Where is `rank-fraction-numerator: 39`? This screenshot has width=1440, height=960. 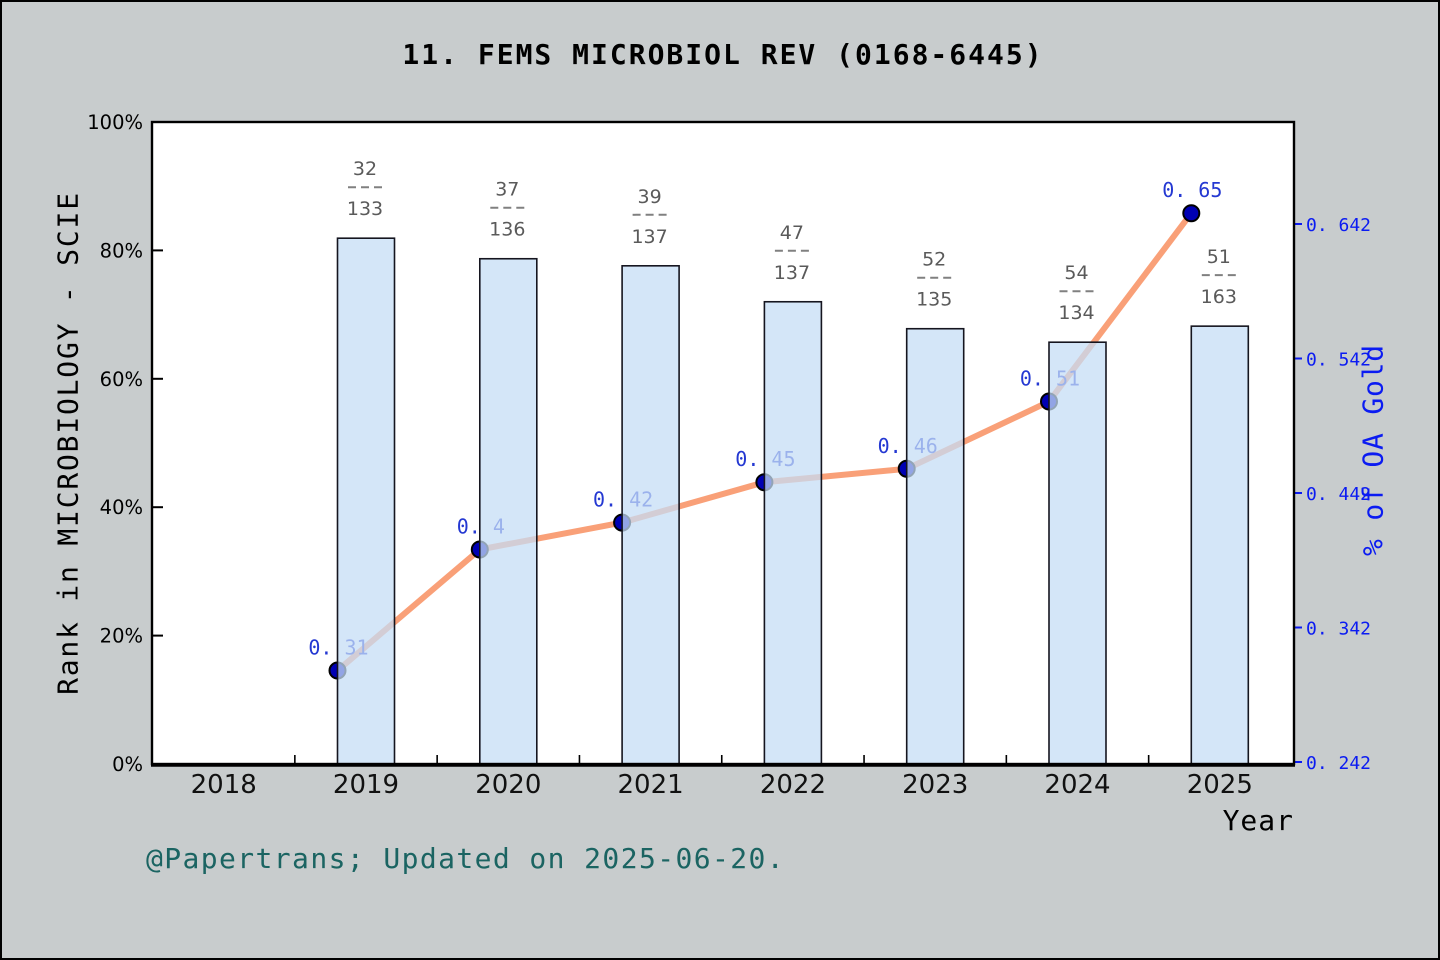 rank-fraction-numerator: 39 is located at coordinates (650, 197).